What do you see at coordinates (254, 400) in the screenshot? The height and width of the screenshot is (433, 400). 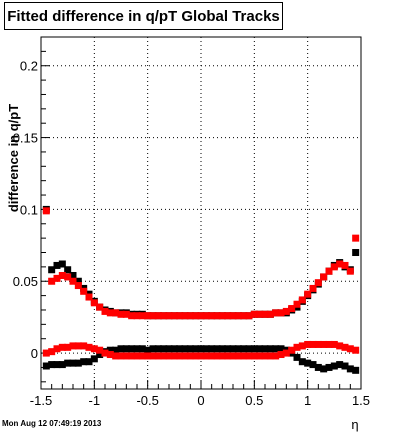 I see `x-tick-label: 0.5` at bounding box center [254, 400].